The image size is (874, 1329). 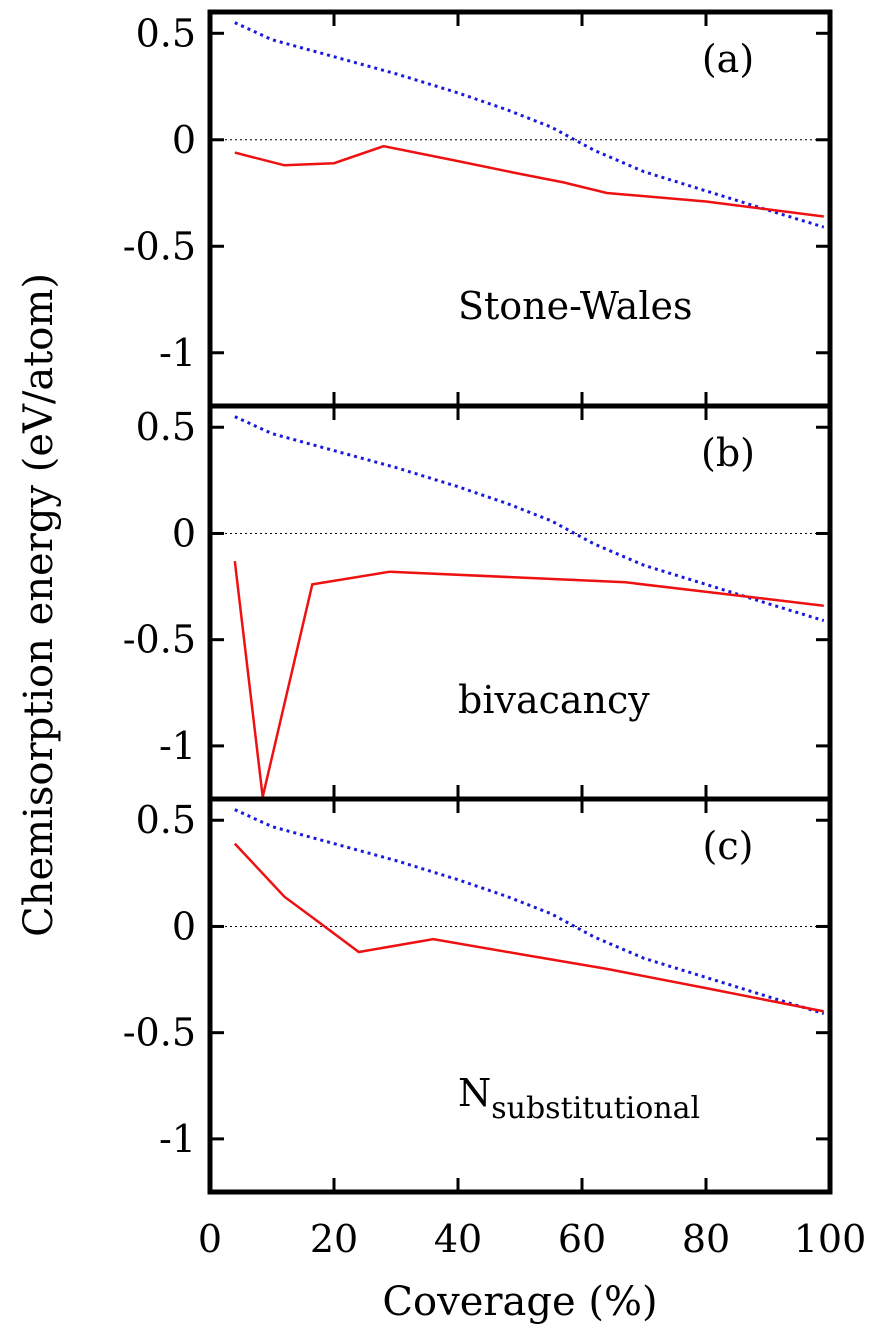 I want to click on x-tick-label: 20, so click(x=334, y=1239).